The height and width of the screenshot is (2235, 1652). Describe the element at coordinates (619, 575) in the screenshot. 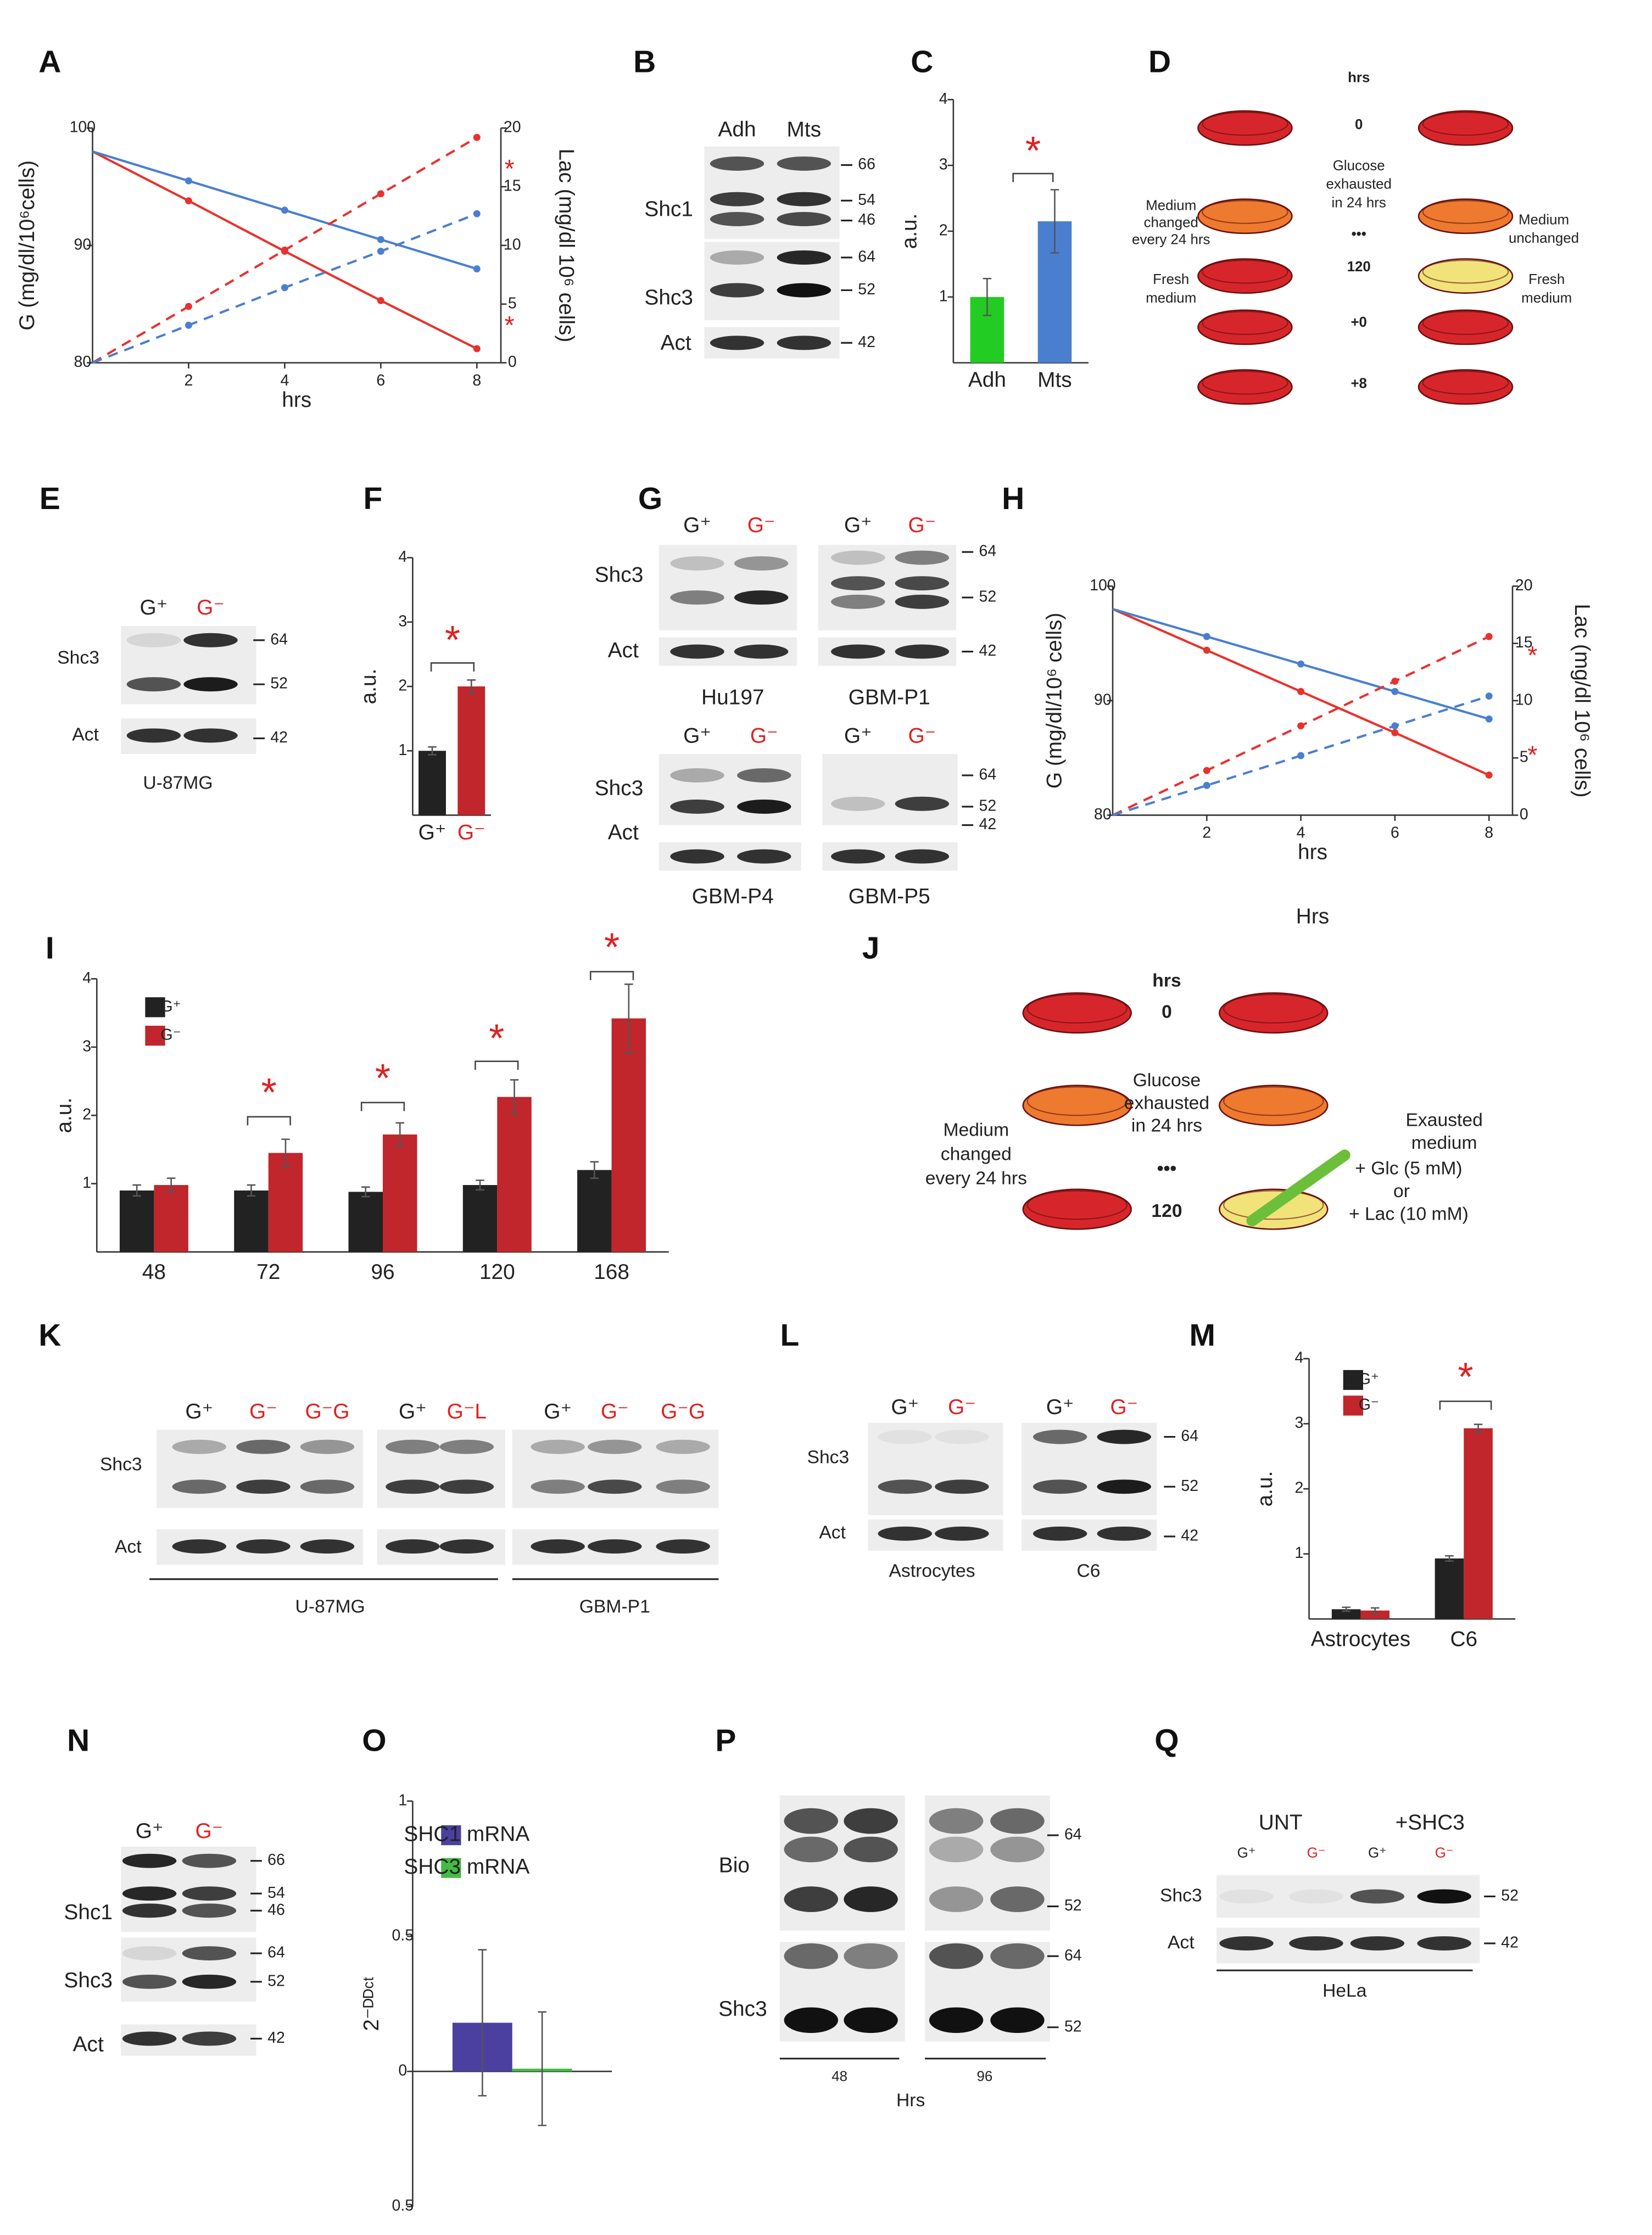

I see `label: Shc3` at that location.